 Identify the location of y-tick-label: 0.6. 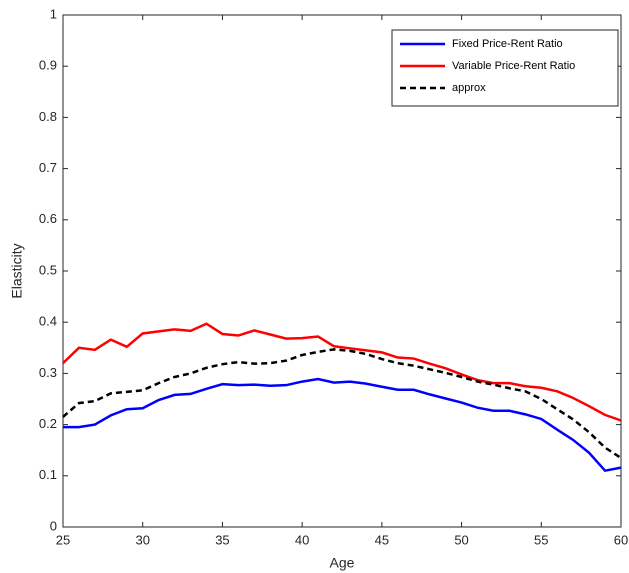
(48, 218).